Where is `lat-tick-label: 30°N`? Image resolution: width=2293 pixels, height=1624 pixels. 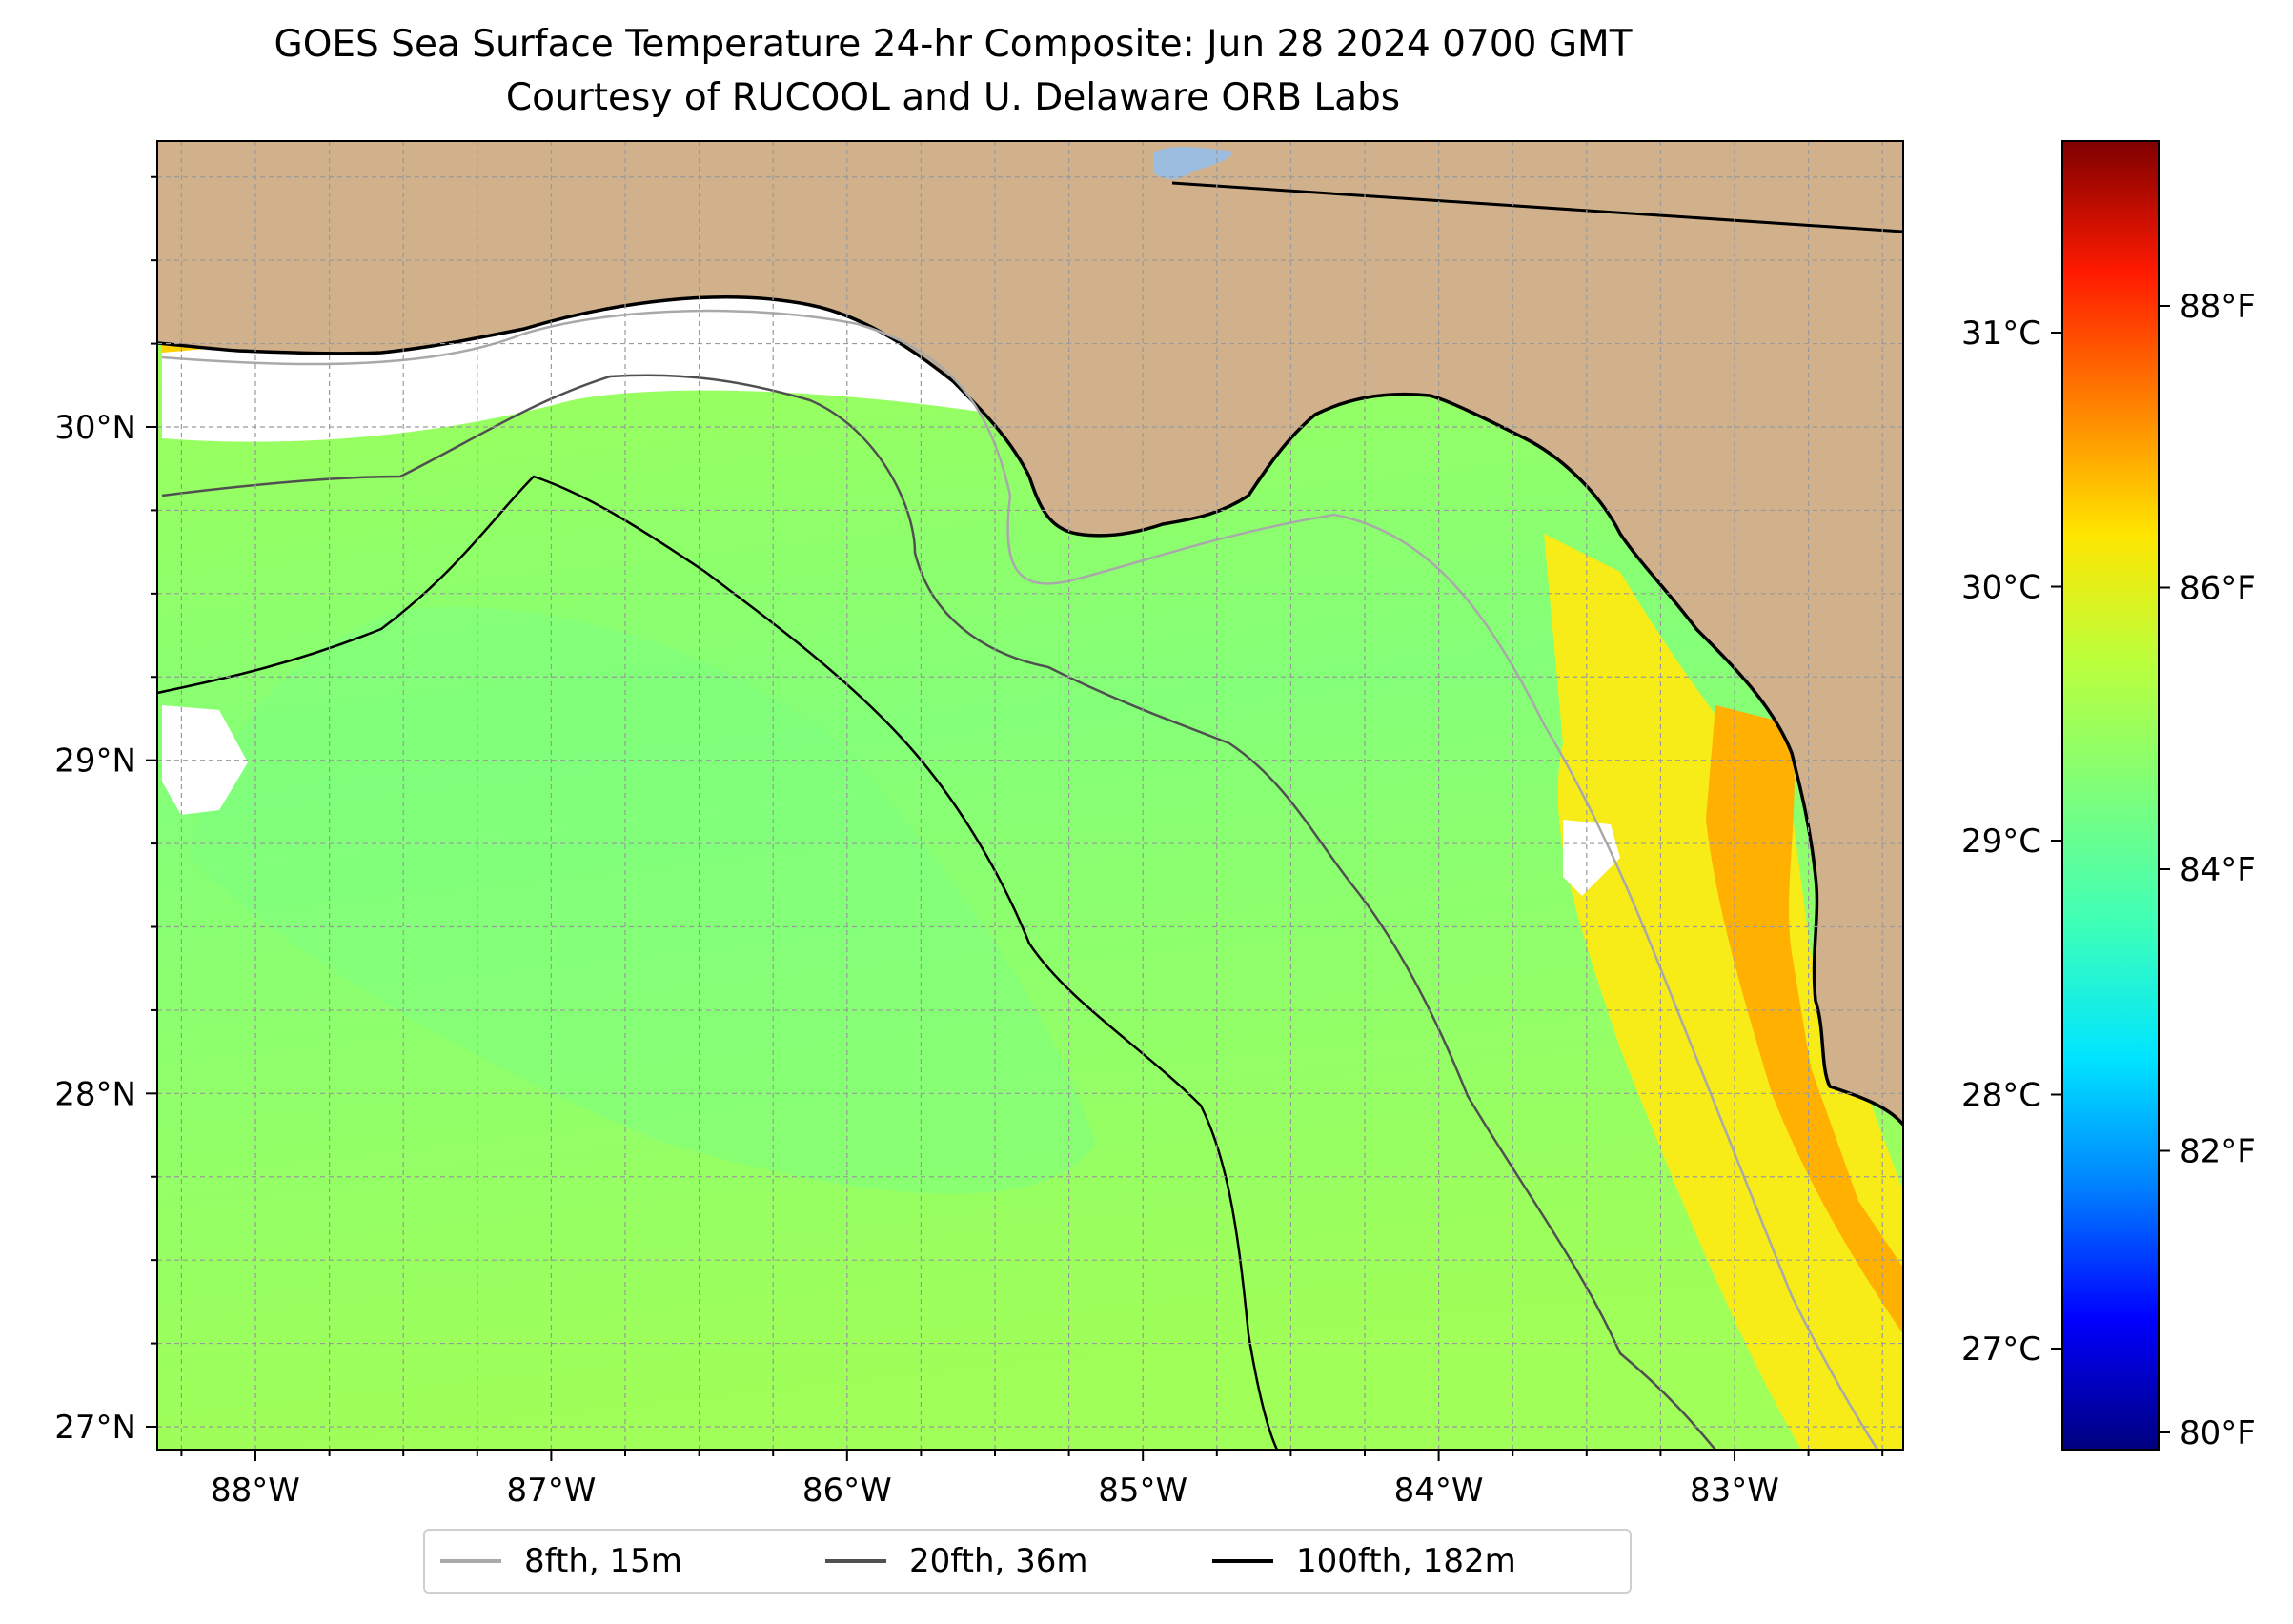
lat-tick-label: 30°N is located at coordinates (95, 428).